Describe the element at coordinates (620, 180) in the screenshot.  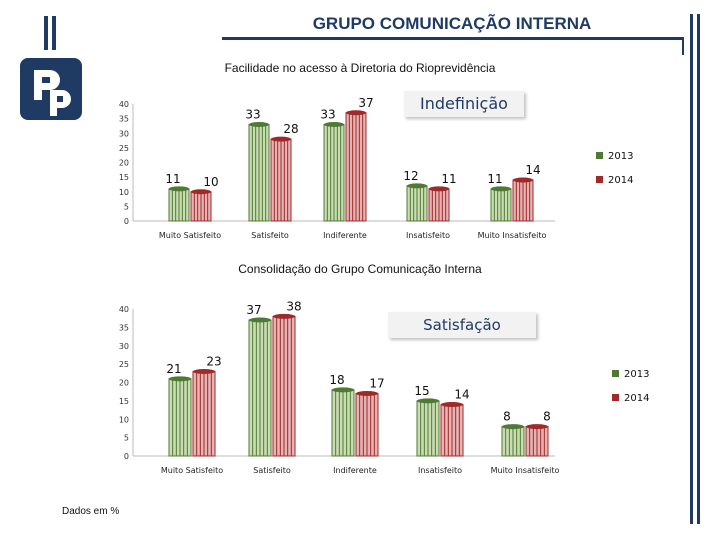
I see `c1-legend-label: 2014` at that location.